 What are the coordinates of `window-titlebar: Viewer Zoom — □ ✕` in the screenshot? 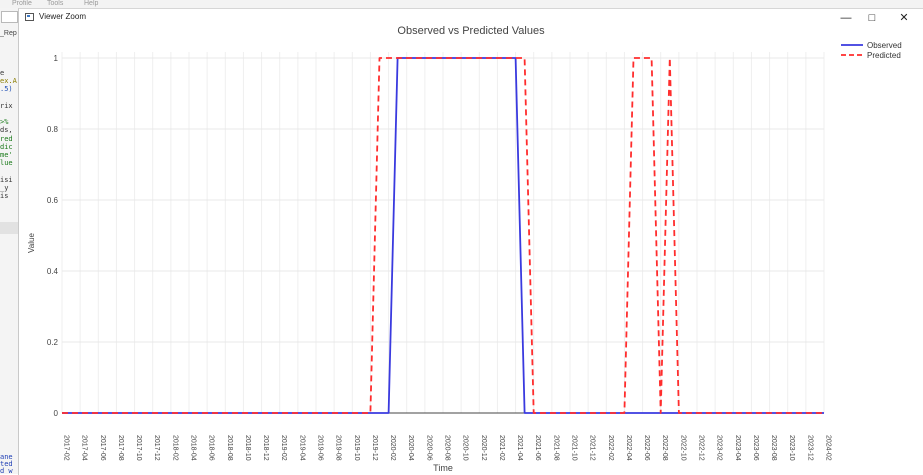 It's located at (471, 18).